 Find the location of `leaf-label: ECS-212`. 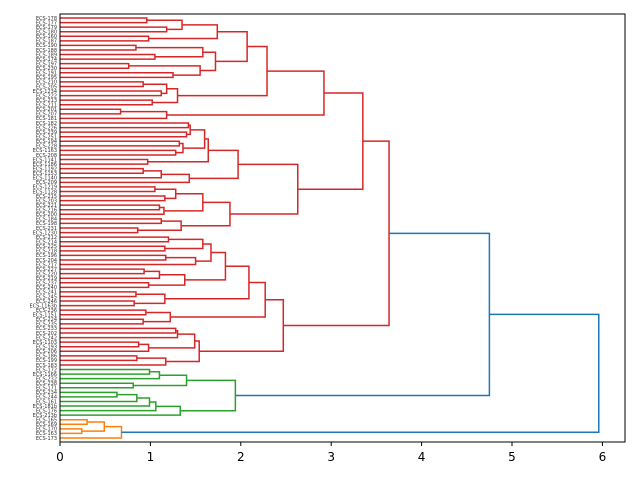

leaf-label: ECS-212 is located at coordinates (46, 238).